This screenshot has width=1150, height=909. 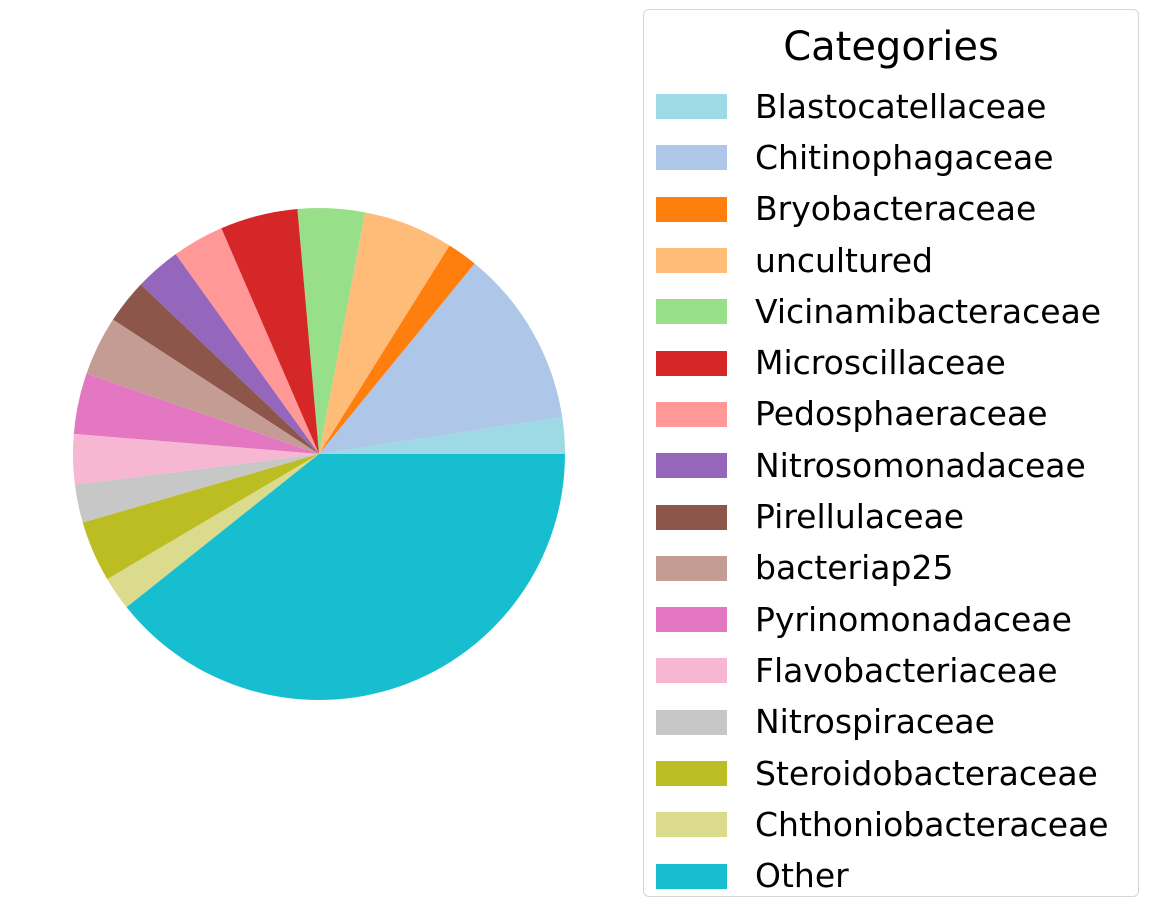 What do you see at coordinates (854, 568) in the screenshot?
I see `legend-label: bacteriap25` at bounding box center [854, 568].